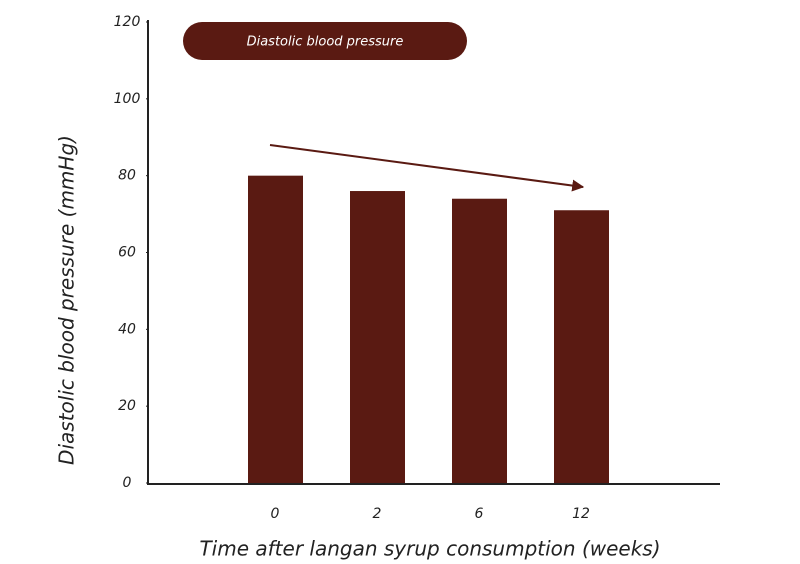 This screenshot has height=564, width=800. What do you see at coordinates (127, 406) in the screenshot?
I see `y-tick-label: 20` at bounding box center [127, 406].